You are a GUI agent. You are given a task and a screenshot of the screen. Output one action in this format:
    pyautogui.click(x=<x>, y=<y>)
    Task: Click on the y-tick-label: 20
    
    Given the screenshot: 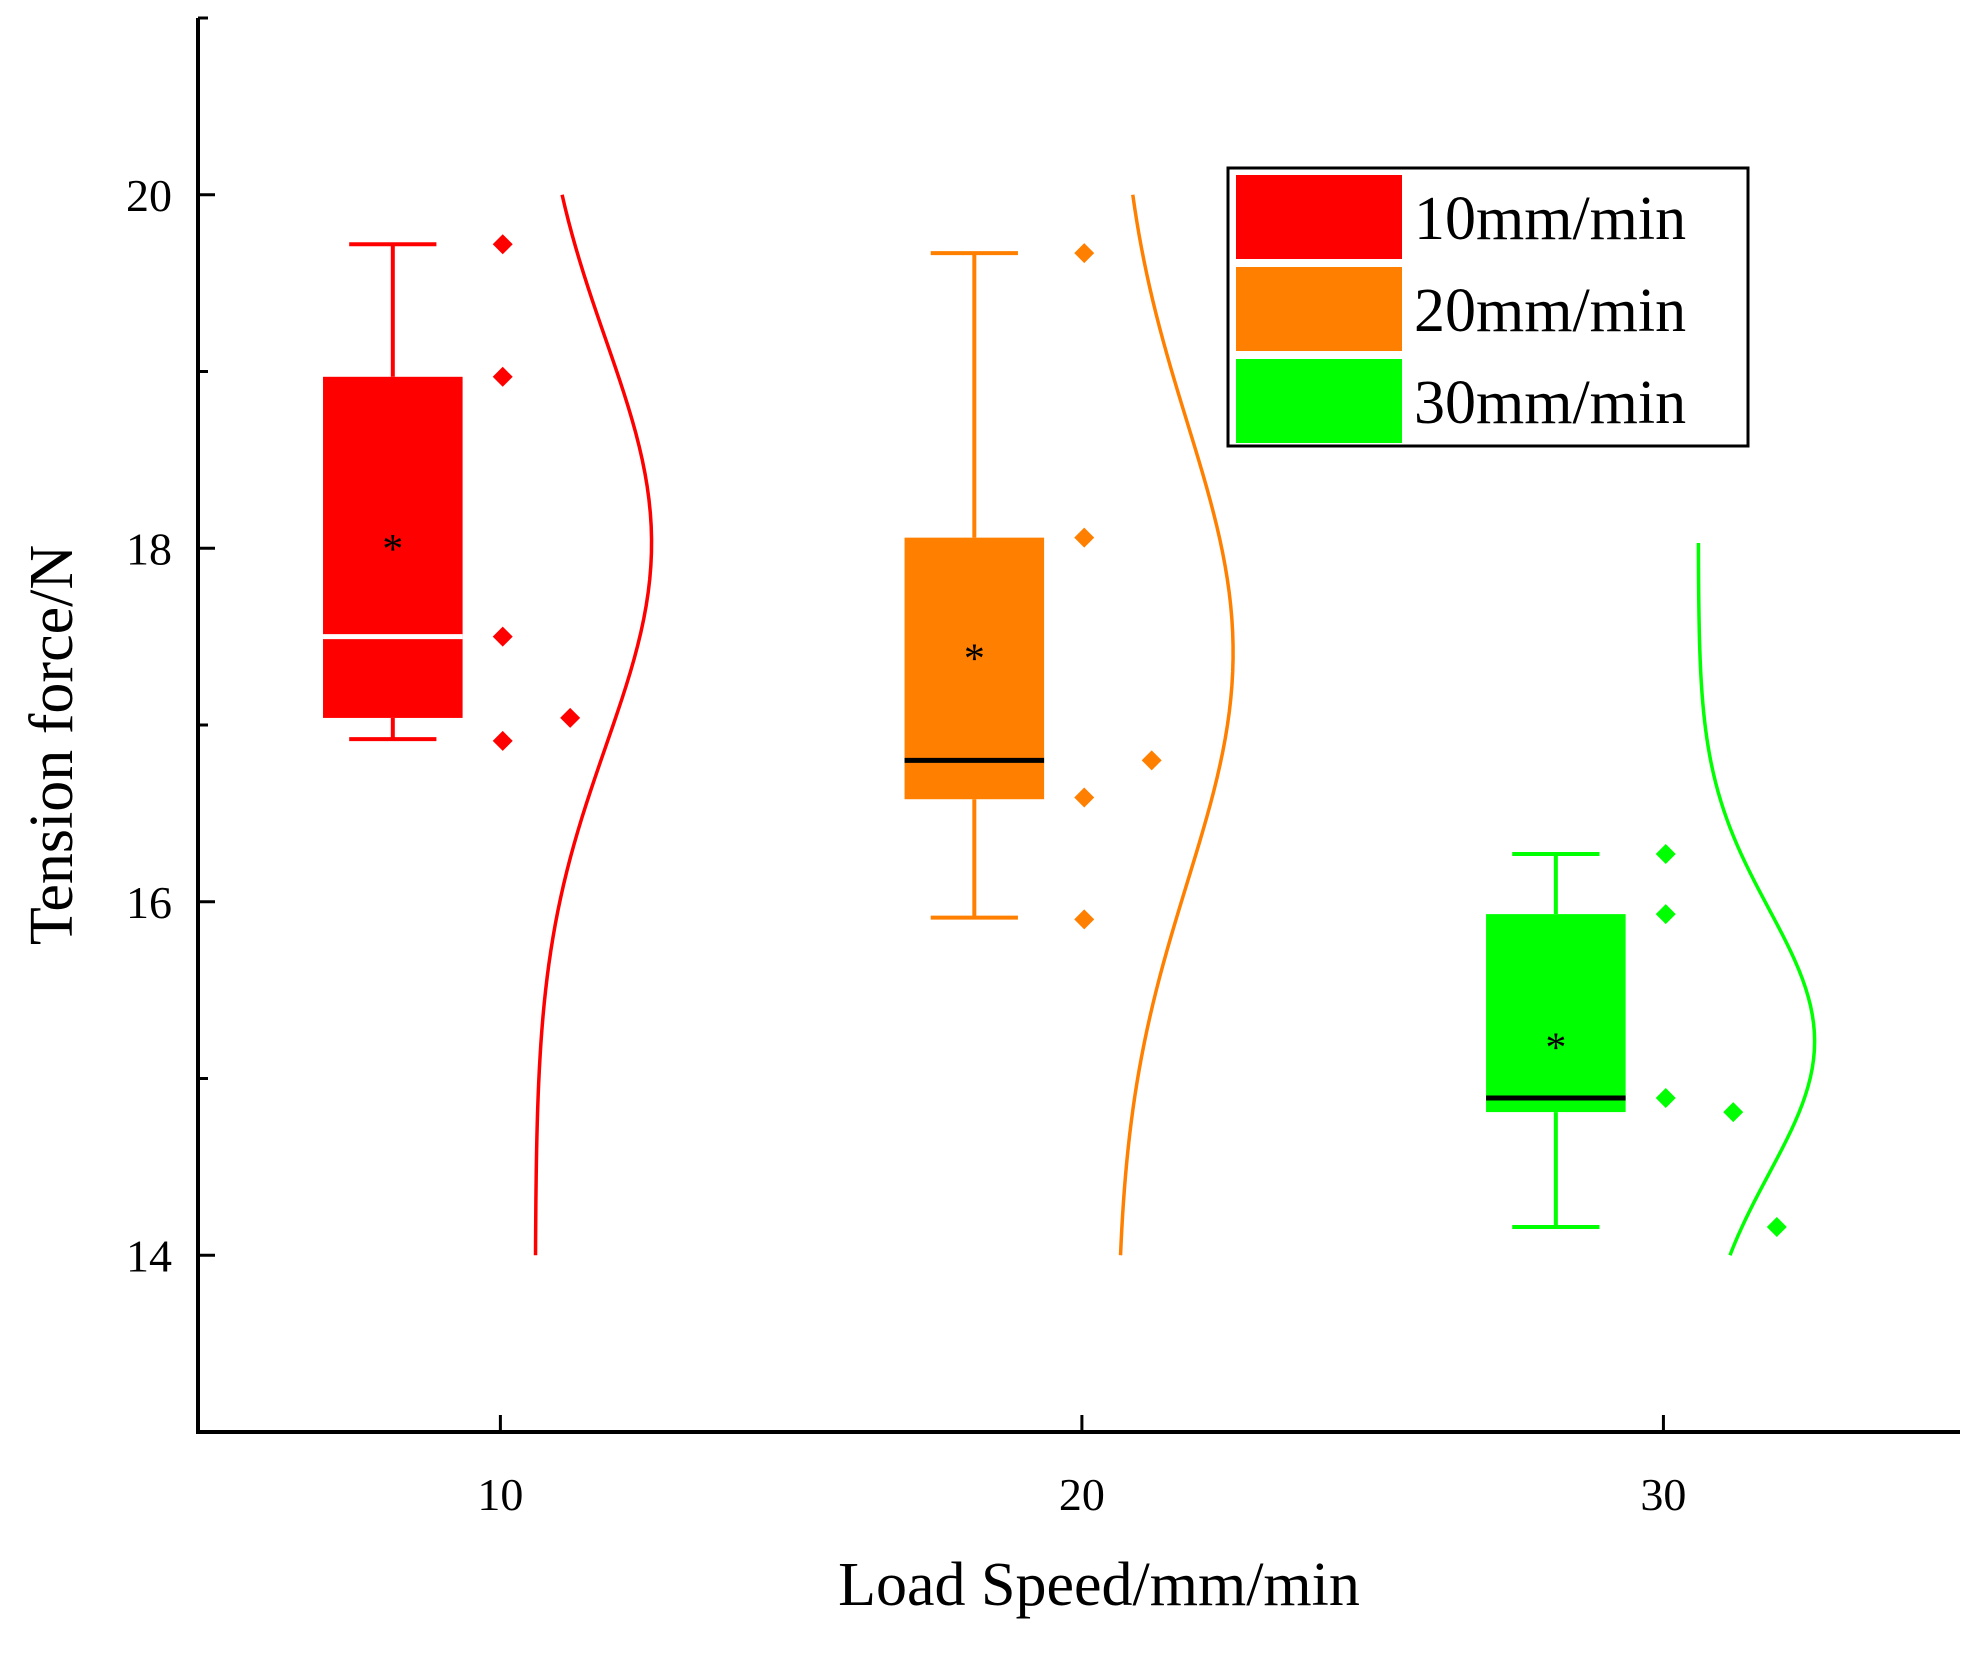 What is the action you would take?
    pyautogui.click(x=149, y=195)
    